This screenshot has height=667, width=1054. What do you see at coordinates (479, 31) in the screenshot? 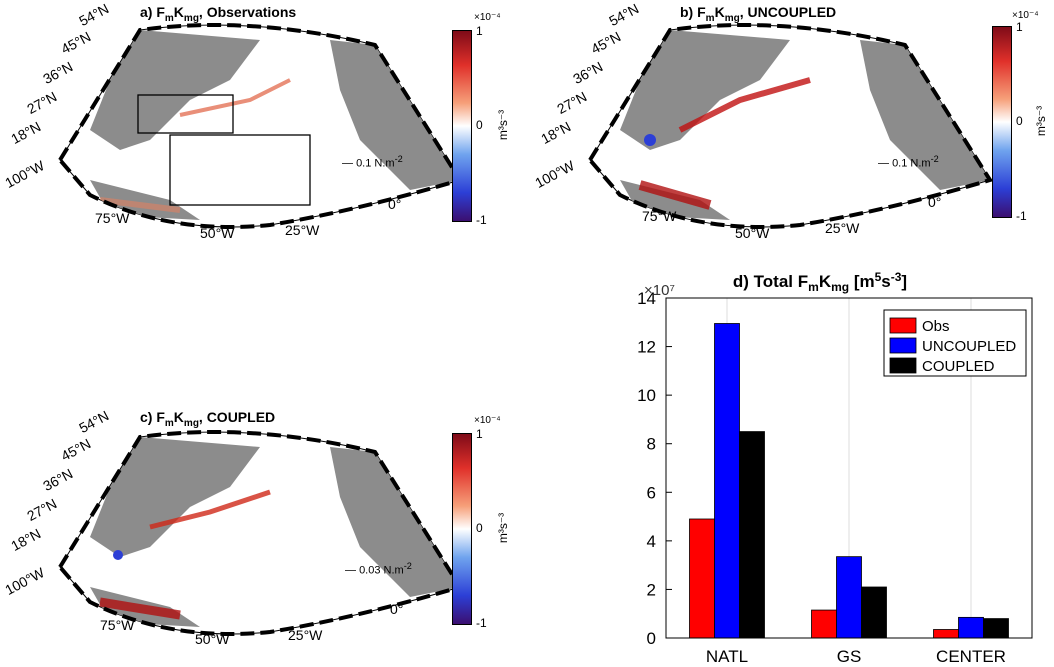
I see `cb-top-a: 1` at bounding box center [479, 31].